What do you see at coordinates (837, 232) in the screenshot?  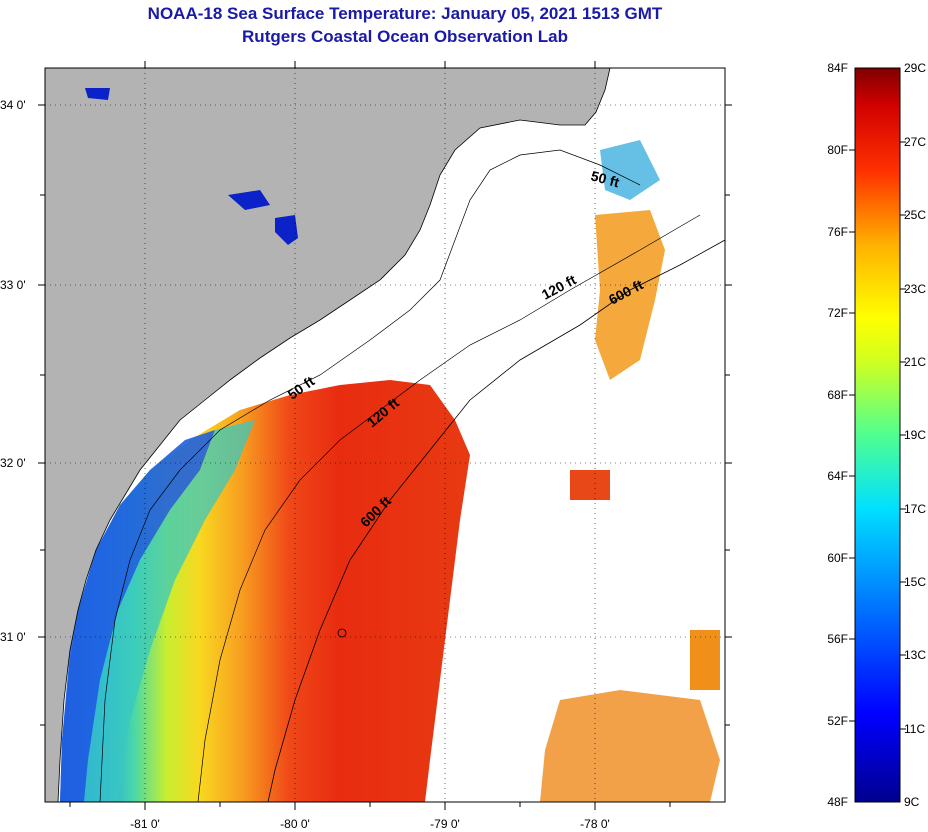 I see `cbar-f-76: 76F` at bounding box center [837, 232].